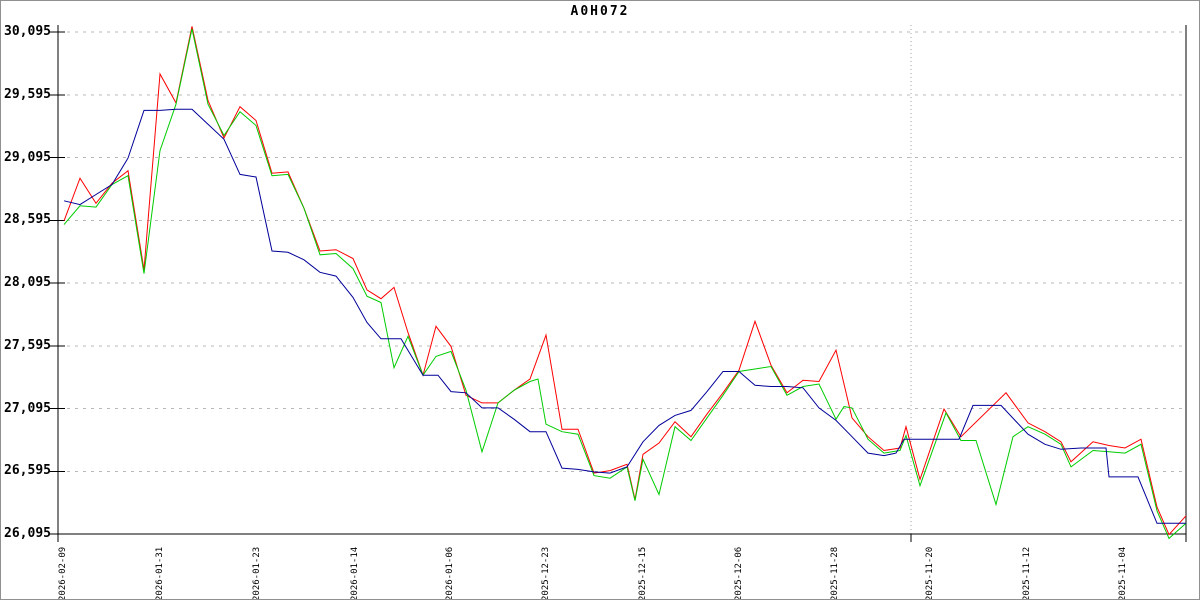 The height and width of the screenshot is (600, 1200). What do you see at coordinates (160, 573) in the screenshot?
I see `x-tick-label: 2026-01-31` at bounding box center [160, 573].